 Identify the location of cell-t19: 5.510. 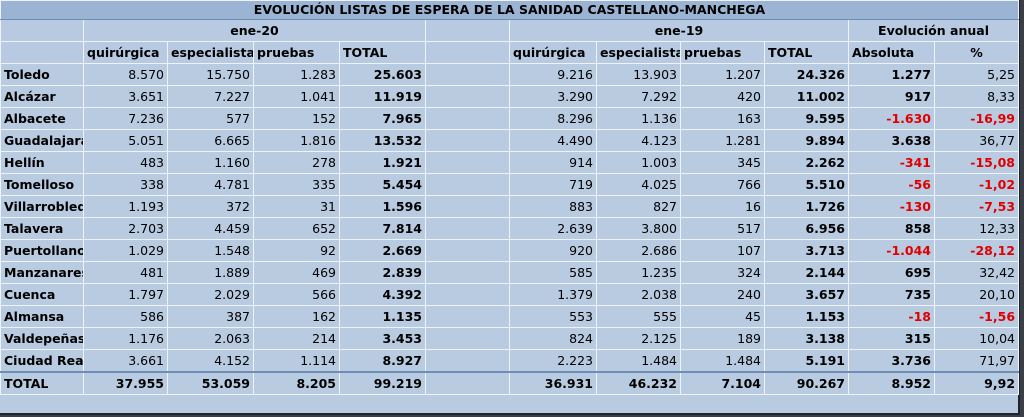
(806, 184).